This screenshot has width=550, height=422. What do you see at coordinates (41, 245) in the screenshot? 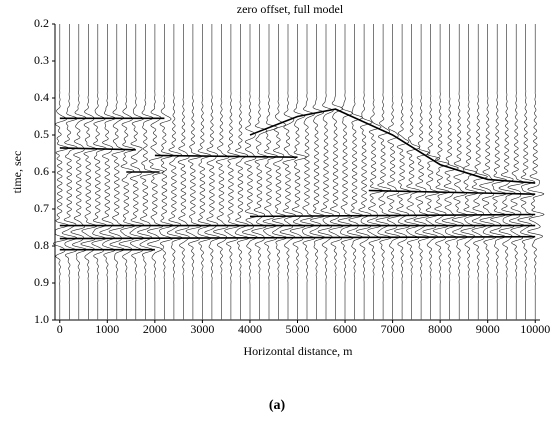
I see `y-tick-label: 0.8` at bounding box center [41, 245].